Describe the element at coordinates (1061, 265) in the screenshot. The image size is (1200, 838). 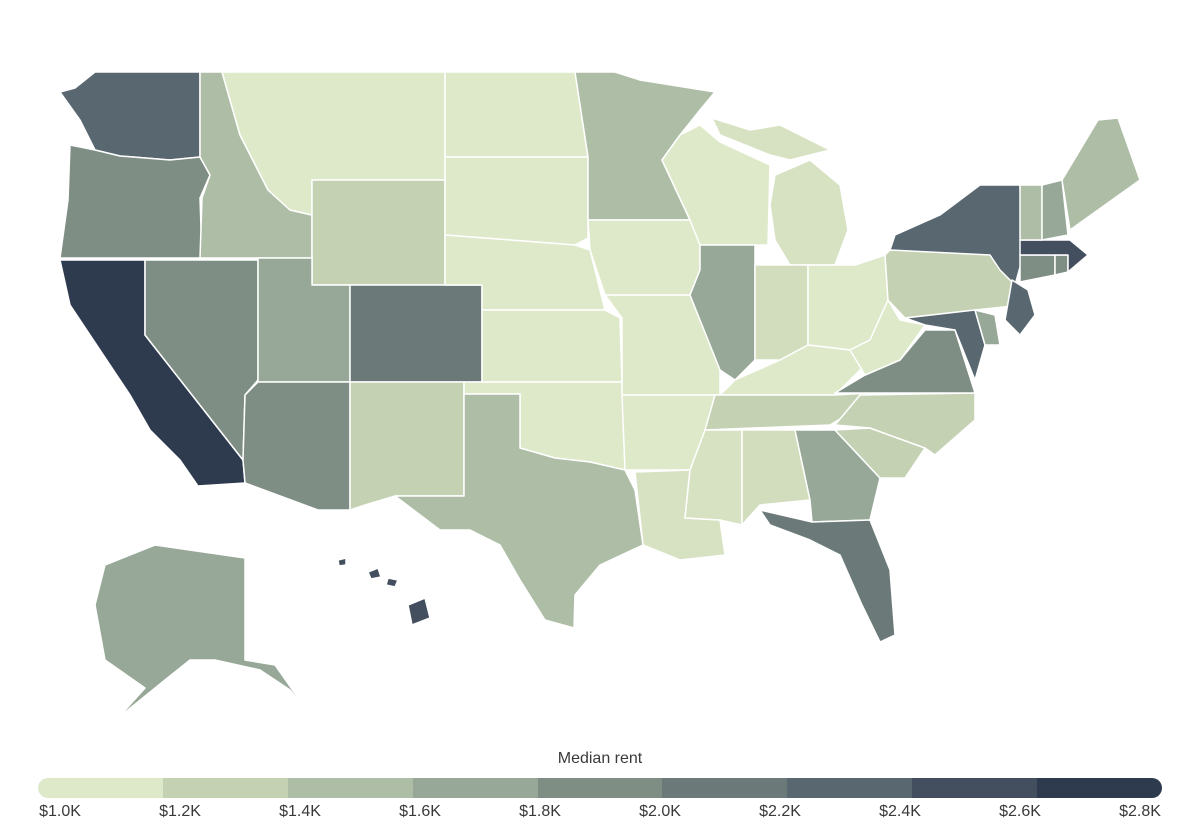
I see `state-RI` at that location.